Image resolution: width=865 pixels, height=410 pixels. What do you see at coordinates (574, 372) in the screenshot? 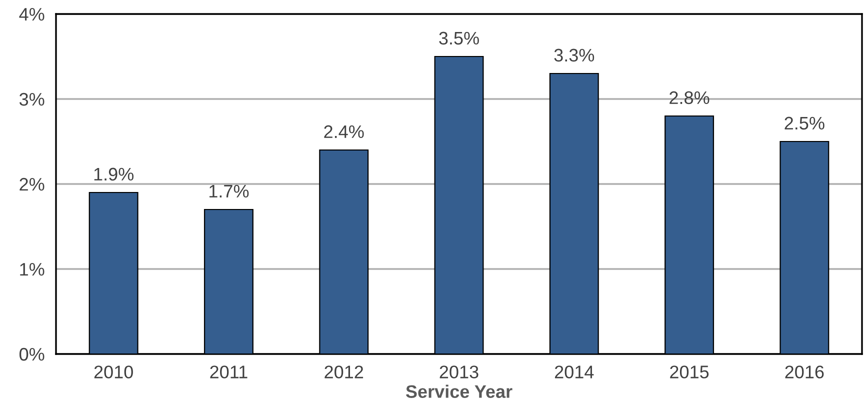
I see `x-tick-label: 2014` at bounding box center [574, 372].